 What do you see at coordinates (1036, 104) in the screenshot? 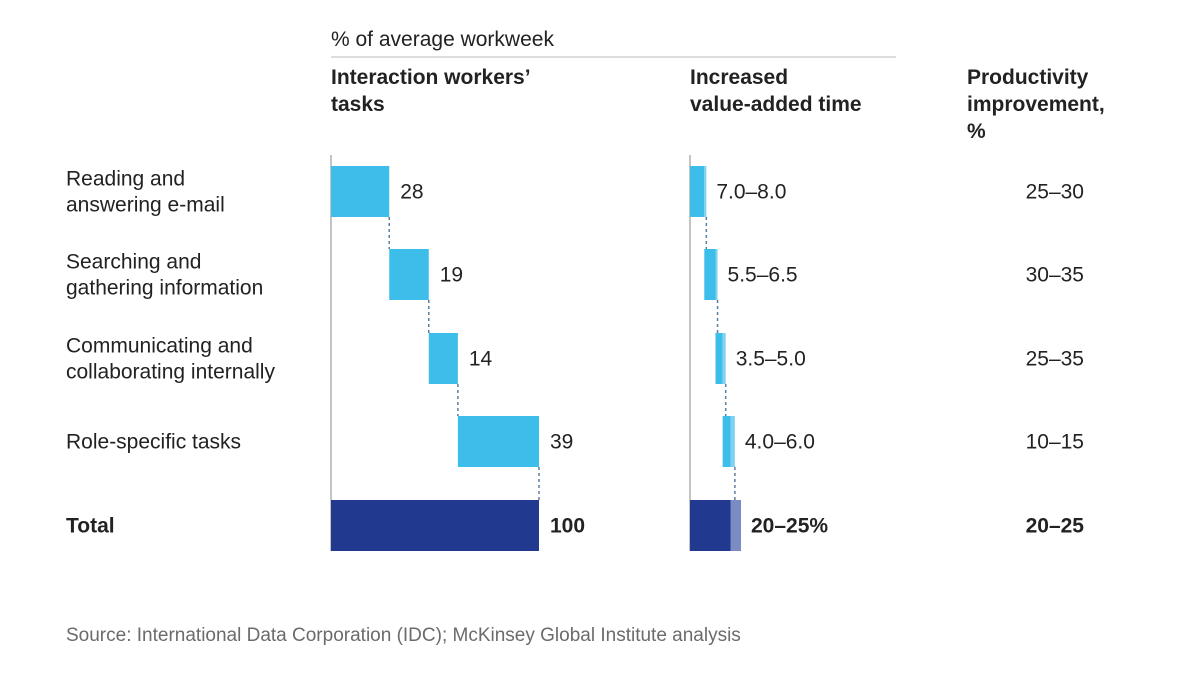
I see `header-productivity: Productivity improvement,%` at bounding box center [1036, 104].